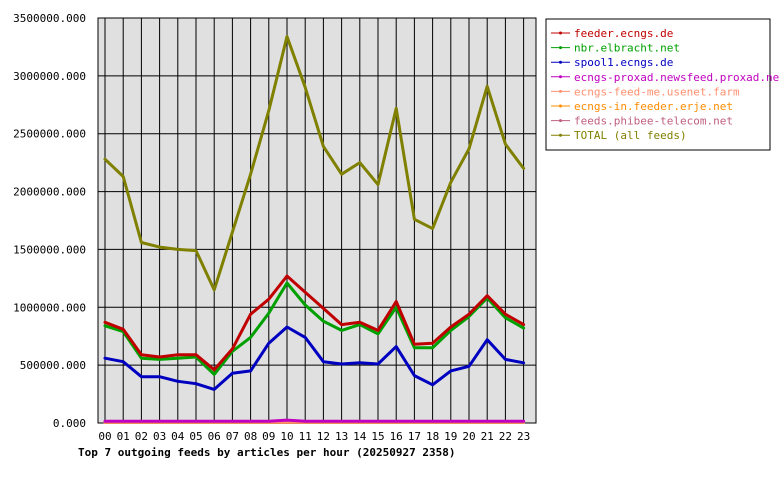 The width and height of the screenshot is (780, 484). I want to click on x-tick-label: 23, so click(523, 436).